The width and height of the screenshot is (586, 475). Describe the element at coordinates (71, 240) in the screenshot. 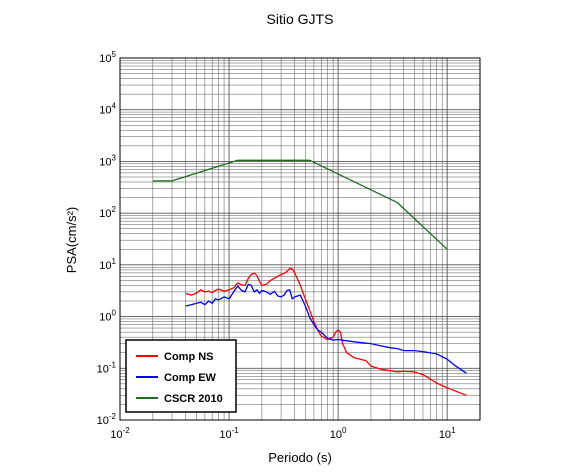

I see `y-axis-label: PSA(cm/s²)` at that location.